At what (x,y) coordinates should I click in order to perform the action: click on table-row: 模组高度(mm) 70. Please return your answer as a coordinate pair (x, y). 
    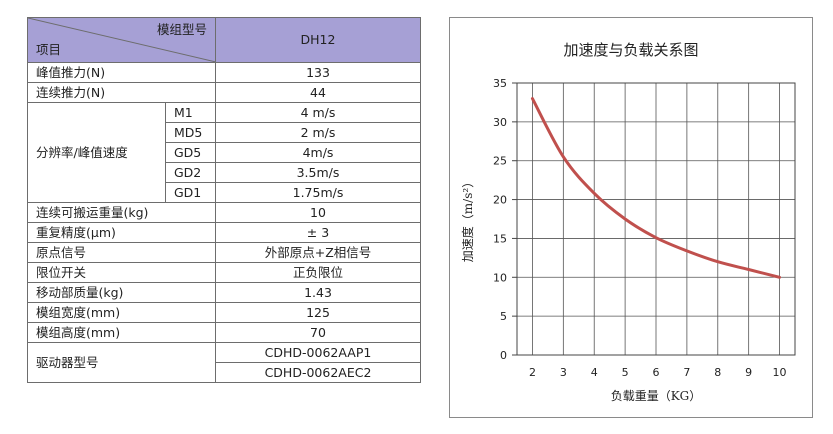
    Looking at the image, I should click on (224, 332).